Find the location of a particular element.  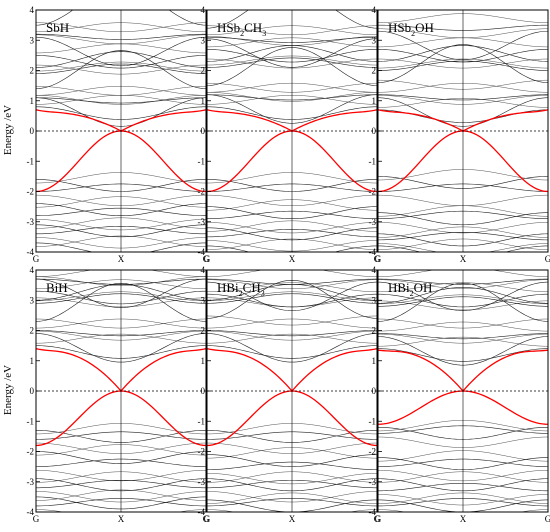

panel-label: HSb2CH3 is located at coordinates (241, 29).